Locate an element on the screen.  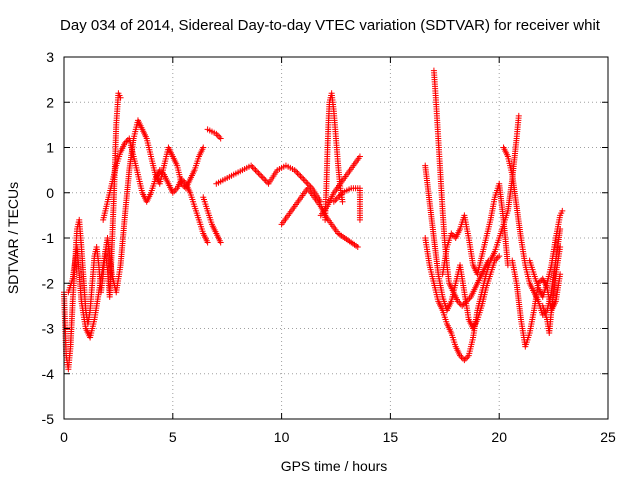
y-tick-label: 0 is located at coordinates (50, 193).